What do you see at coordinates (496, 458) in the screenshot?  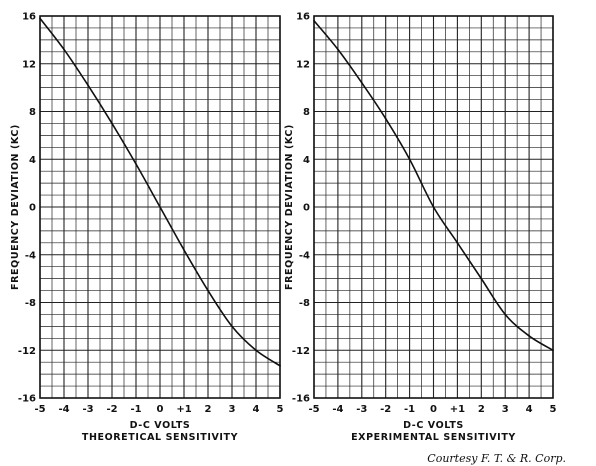 I see `credit-text: Courtesy F. T. & R. Corp.` at bounding box center [496, 458].